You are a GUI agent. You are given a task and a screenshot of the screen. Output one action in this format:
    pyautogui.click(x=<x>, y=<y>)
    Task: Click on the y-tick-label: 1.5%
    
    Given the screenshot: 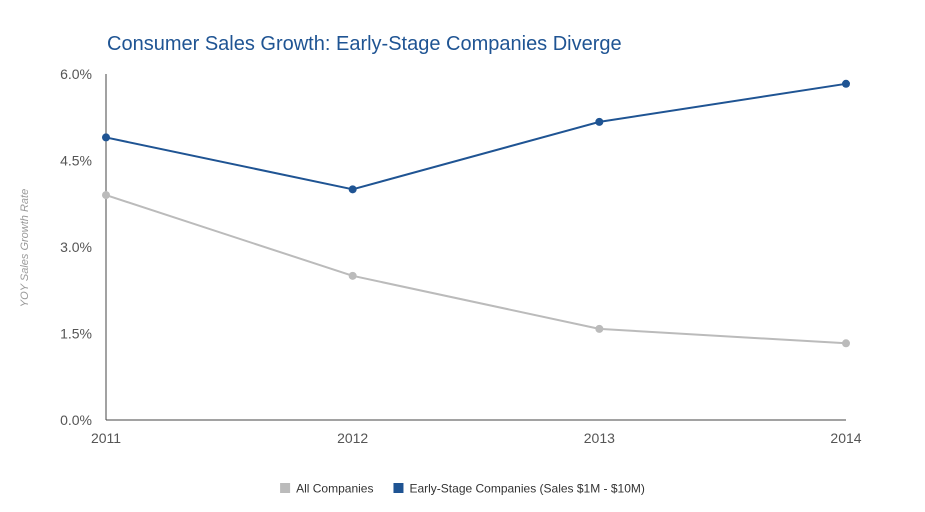 What is the action you would take?
    pyautogui.click(x=76, y=334)
    